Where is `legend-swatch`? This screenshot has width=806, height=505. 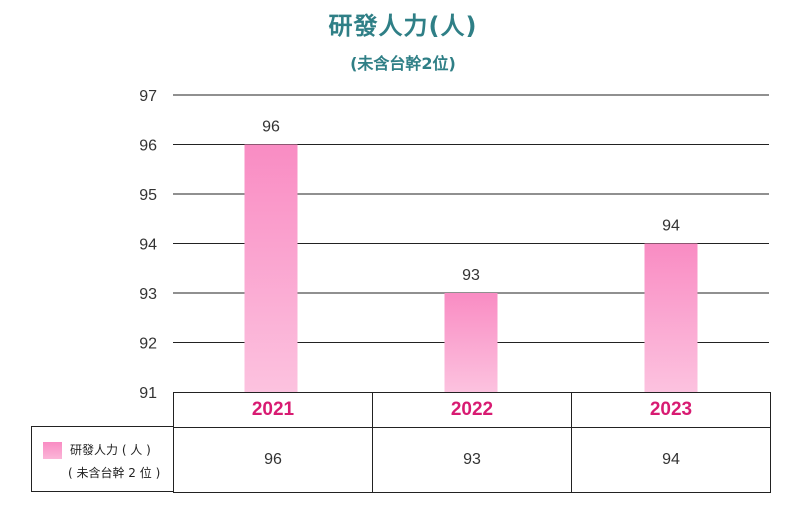
legend-swatch is located at coordinates (52, 450).